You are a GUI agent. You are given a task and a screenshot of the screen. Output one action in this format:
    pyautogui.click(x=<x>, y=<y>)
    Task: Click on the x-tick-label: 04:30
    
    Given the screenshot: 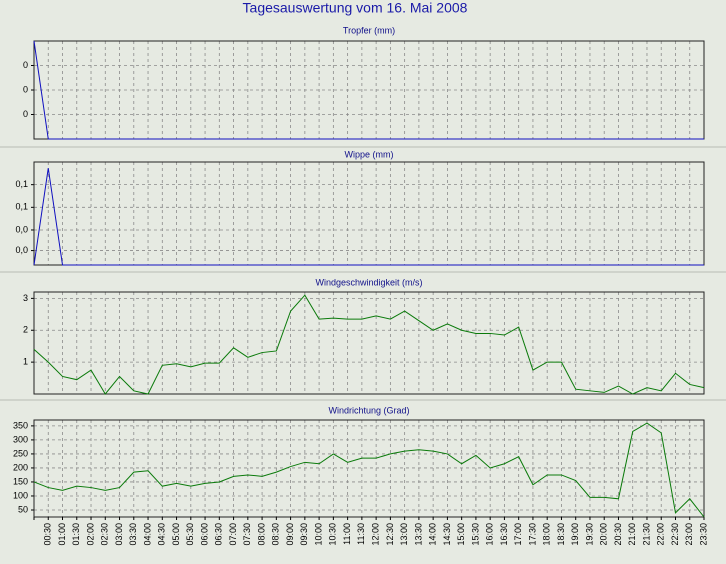 What is the action you would take?
    pyautogui.click(x=162, y=534)
    